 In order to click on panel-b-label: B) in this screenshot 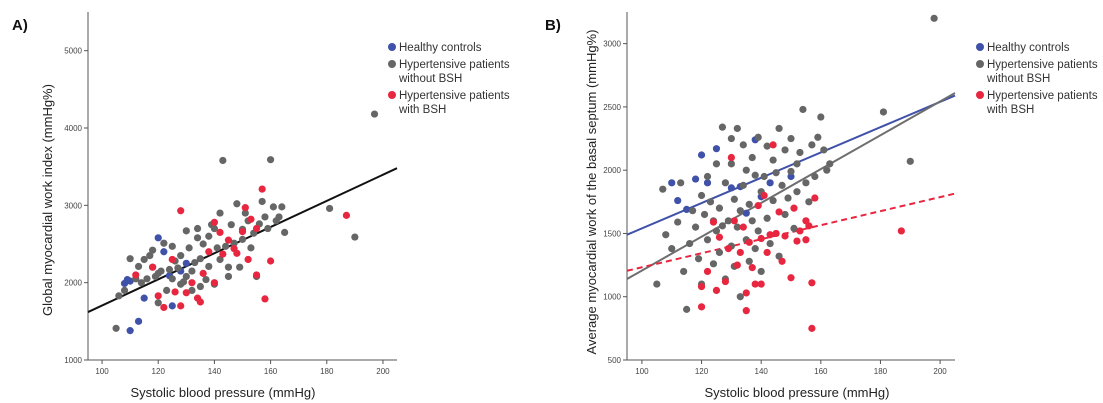, I will do `click(553, 25)`.